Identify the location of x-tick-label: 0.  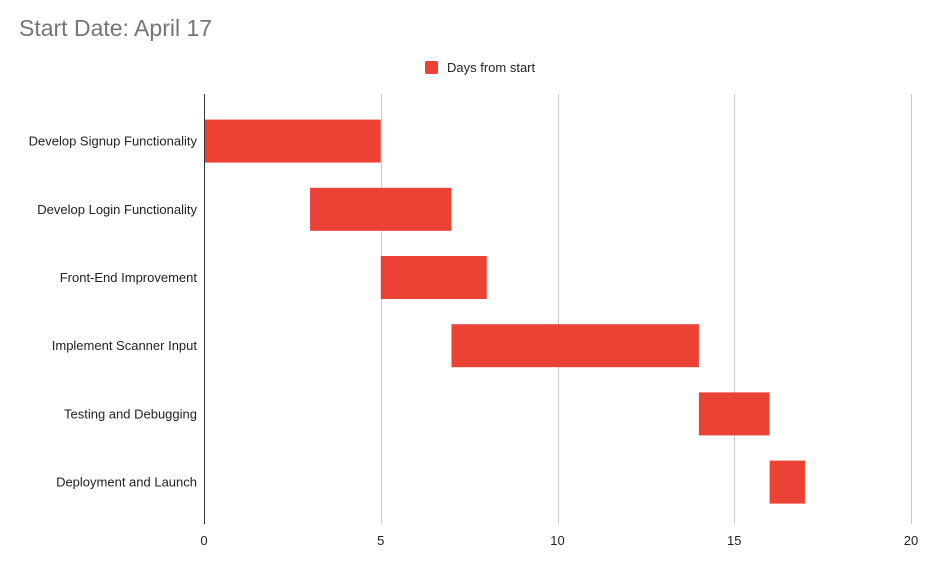
(203, 540).